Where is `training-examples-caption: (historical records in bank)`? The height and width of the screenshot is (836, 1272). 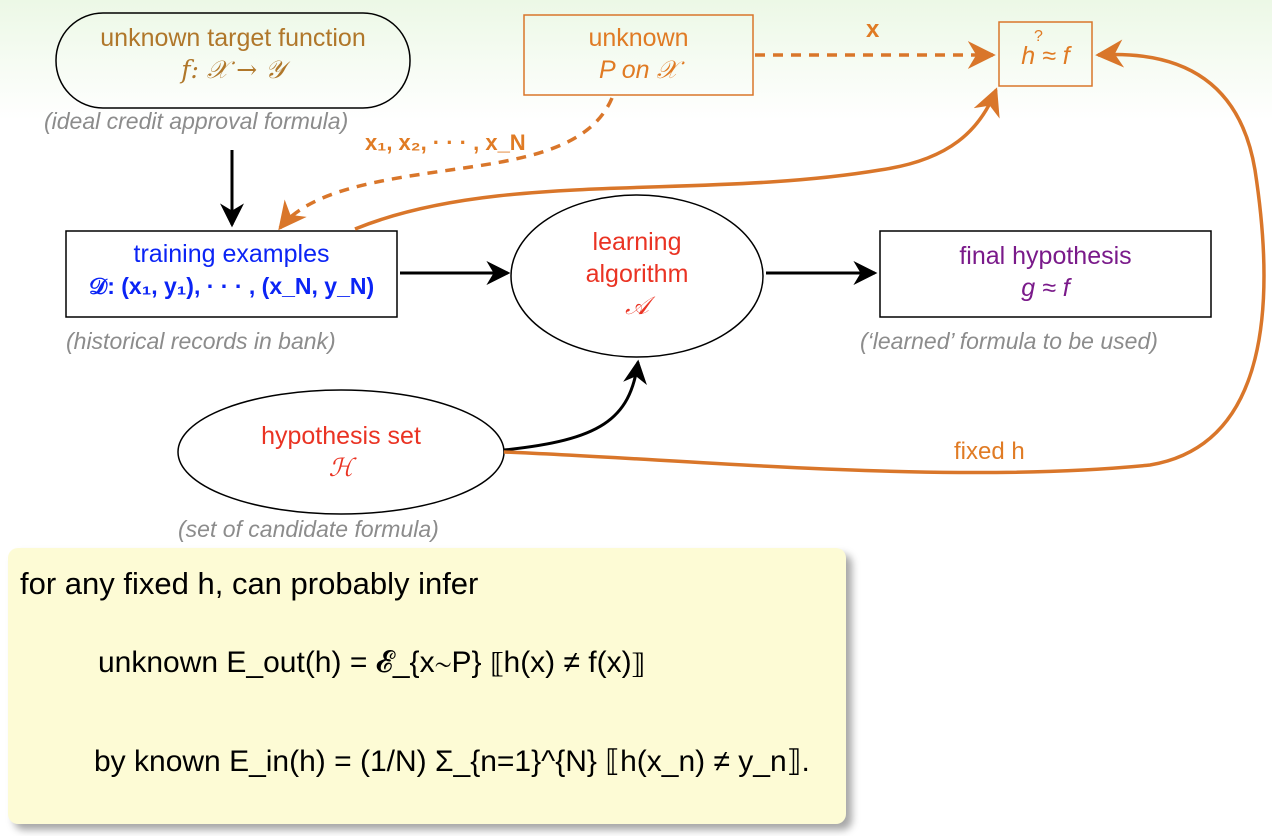 training-examples-caption: (historical records in bank) is located at coordinates (201, 341).